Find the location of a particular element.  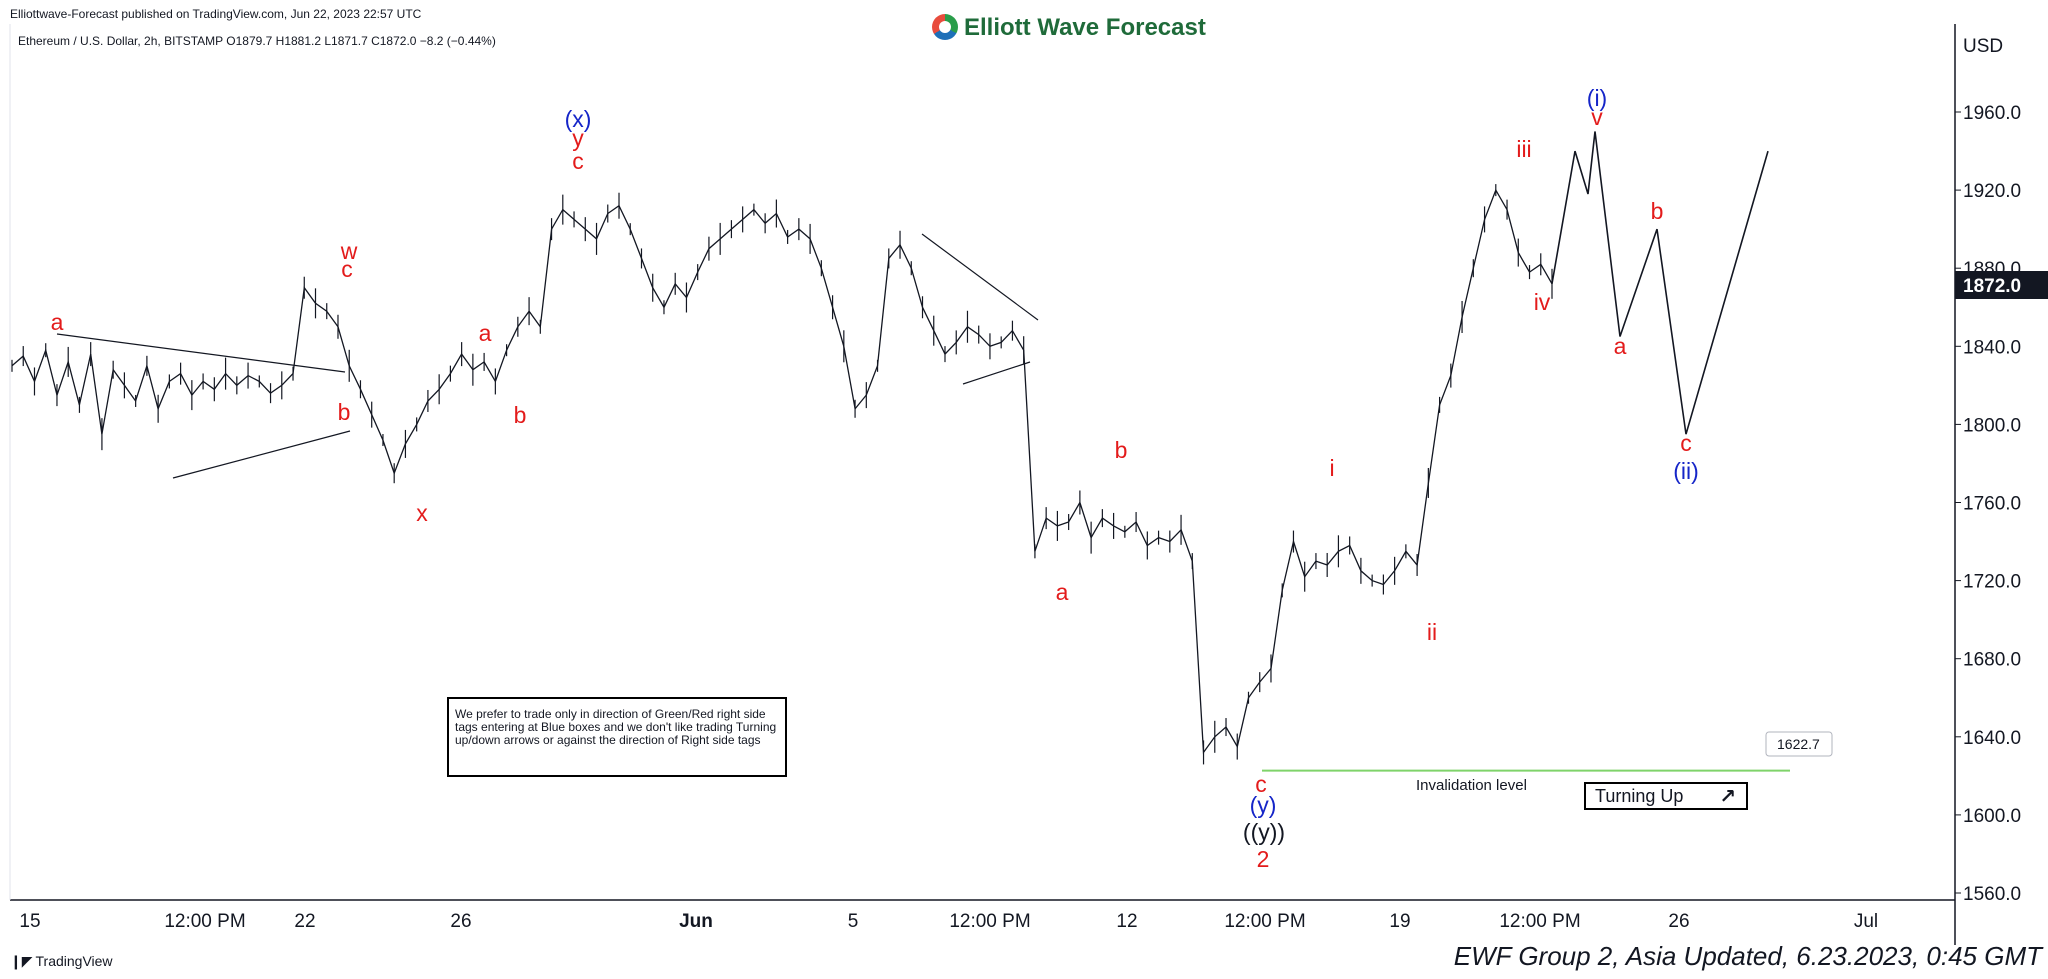

x-tick-label: 22 is located at coordinates (304, 921).